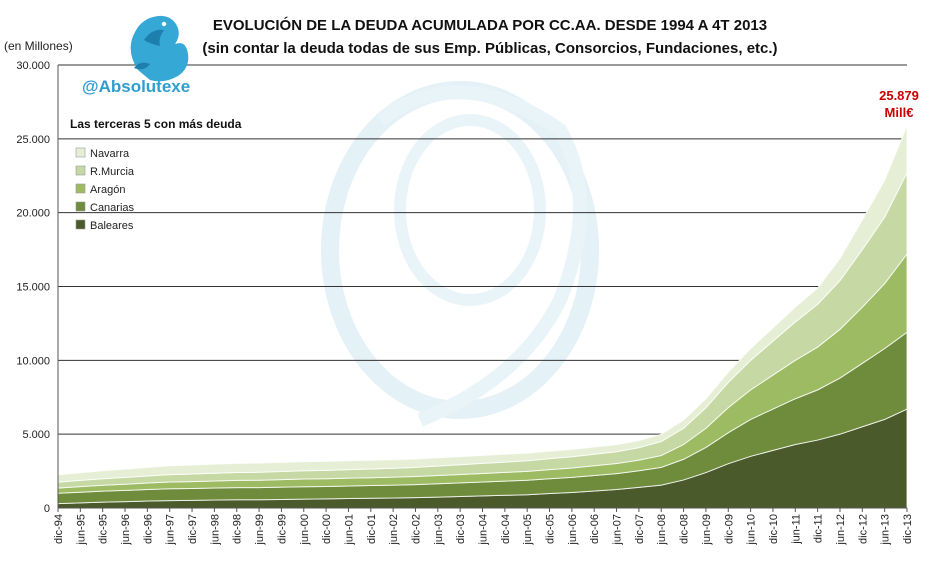  Describe the element at coordinates (33, 140) in the screenshot. I see `y-tick-label: 25.000` at that location.